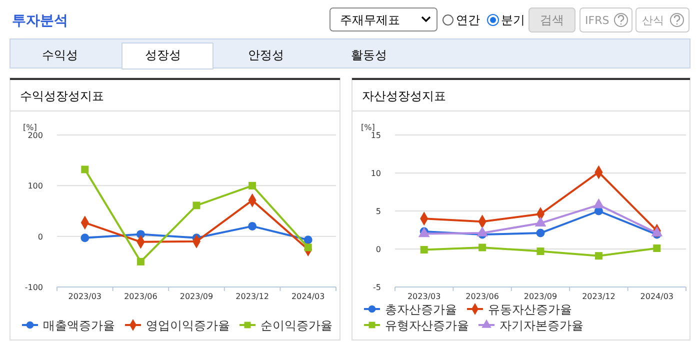 This screenshot has width=697, height=342. I want to click on y-tick-label: -5, so click(377, 287).